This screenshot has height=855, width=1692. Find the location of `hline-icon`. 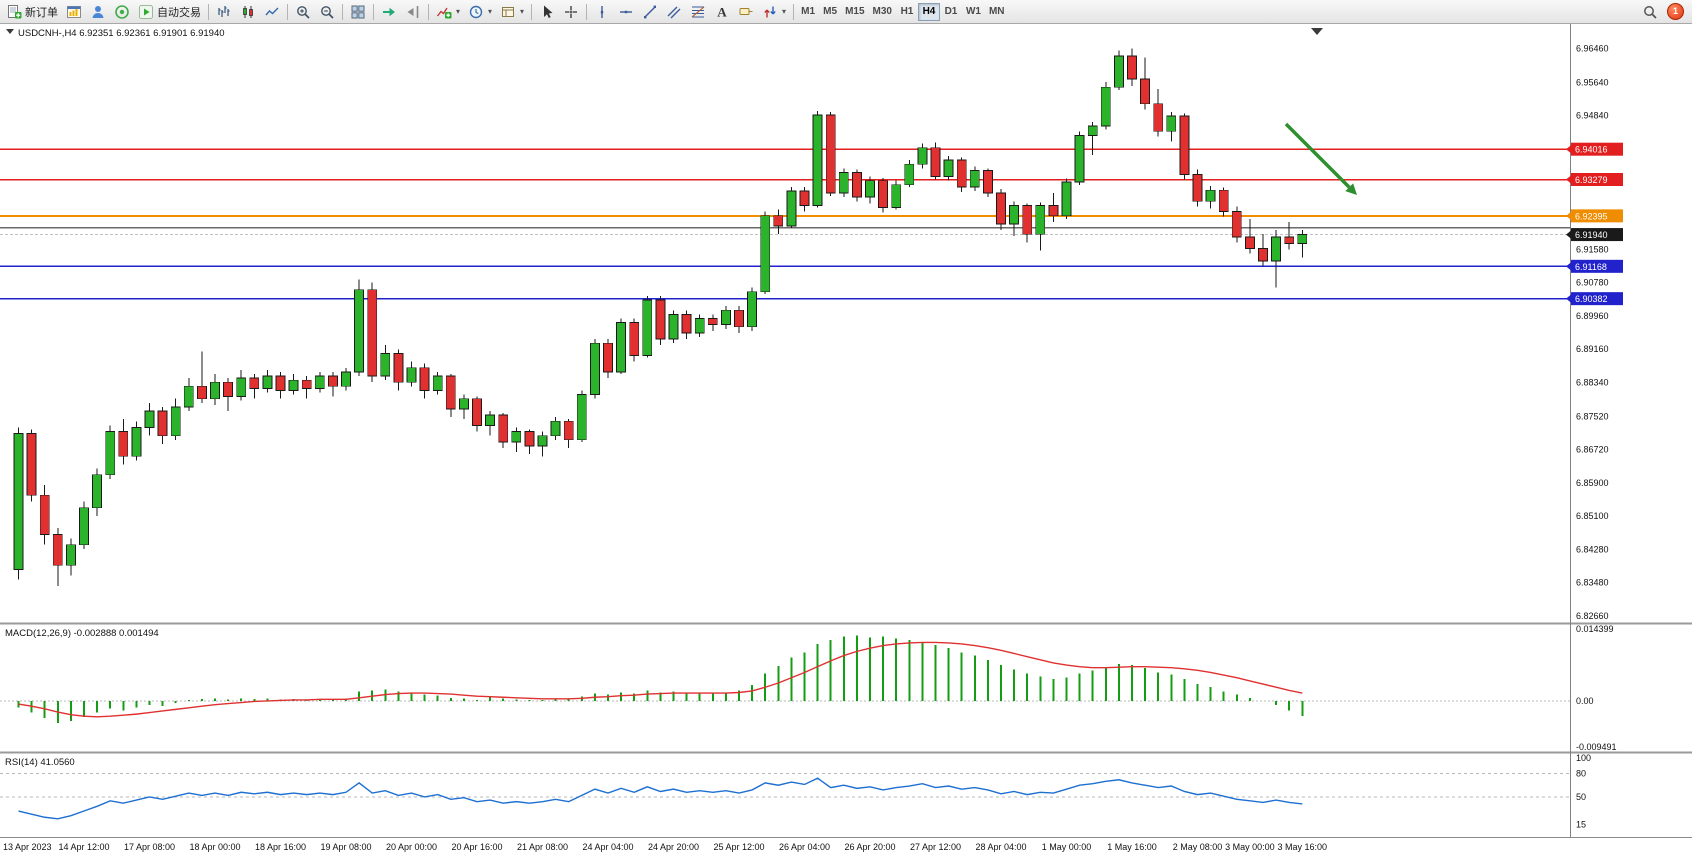

hline-icon is located at coordinates (626, 12).